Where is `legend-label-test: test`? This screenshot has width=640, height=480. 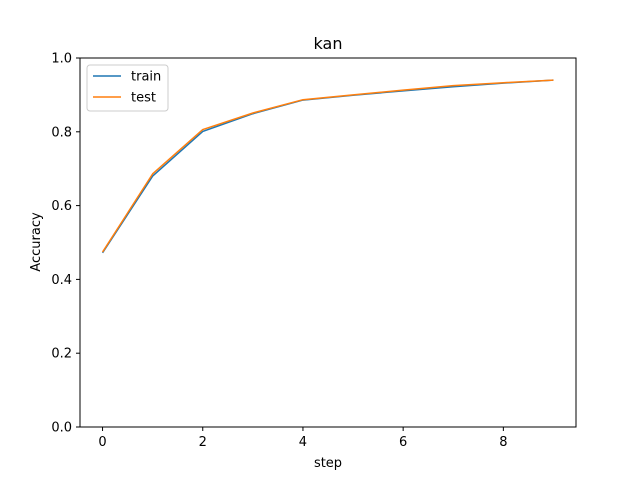
legend-label-test: test is located at coordinates (143, 98).